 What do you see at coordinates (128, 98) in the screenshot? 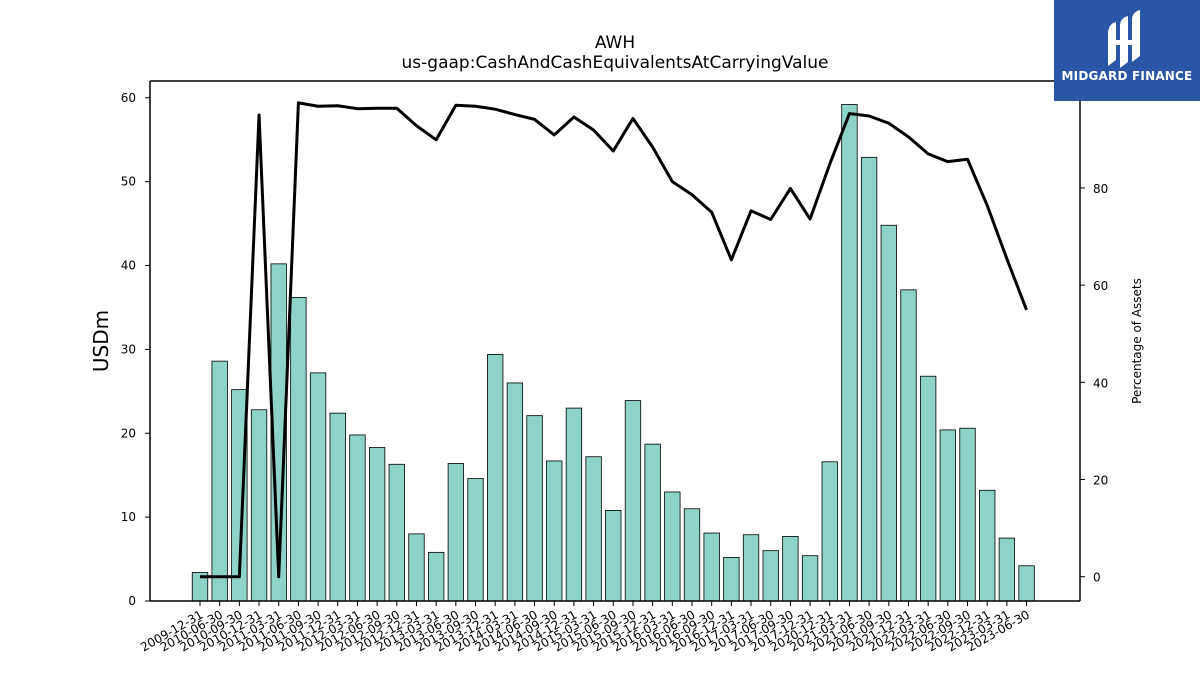
I see `y-tick-label: 60` at bounding box center [128, 98].